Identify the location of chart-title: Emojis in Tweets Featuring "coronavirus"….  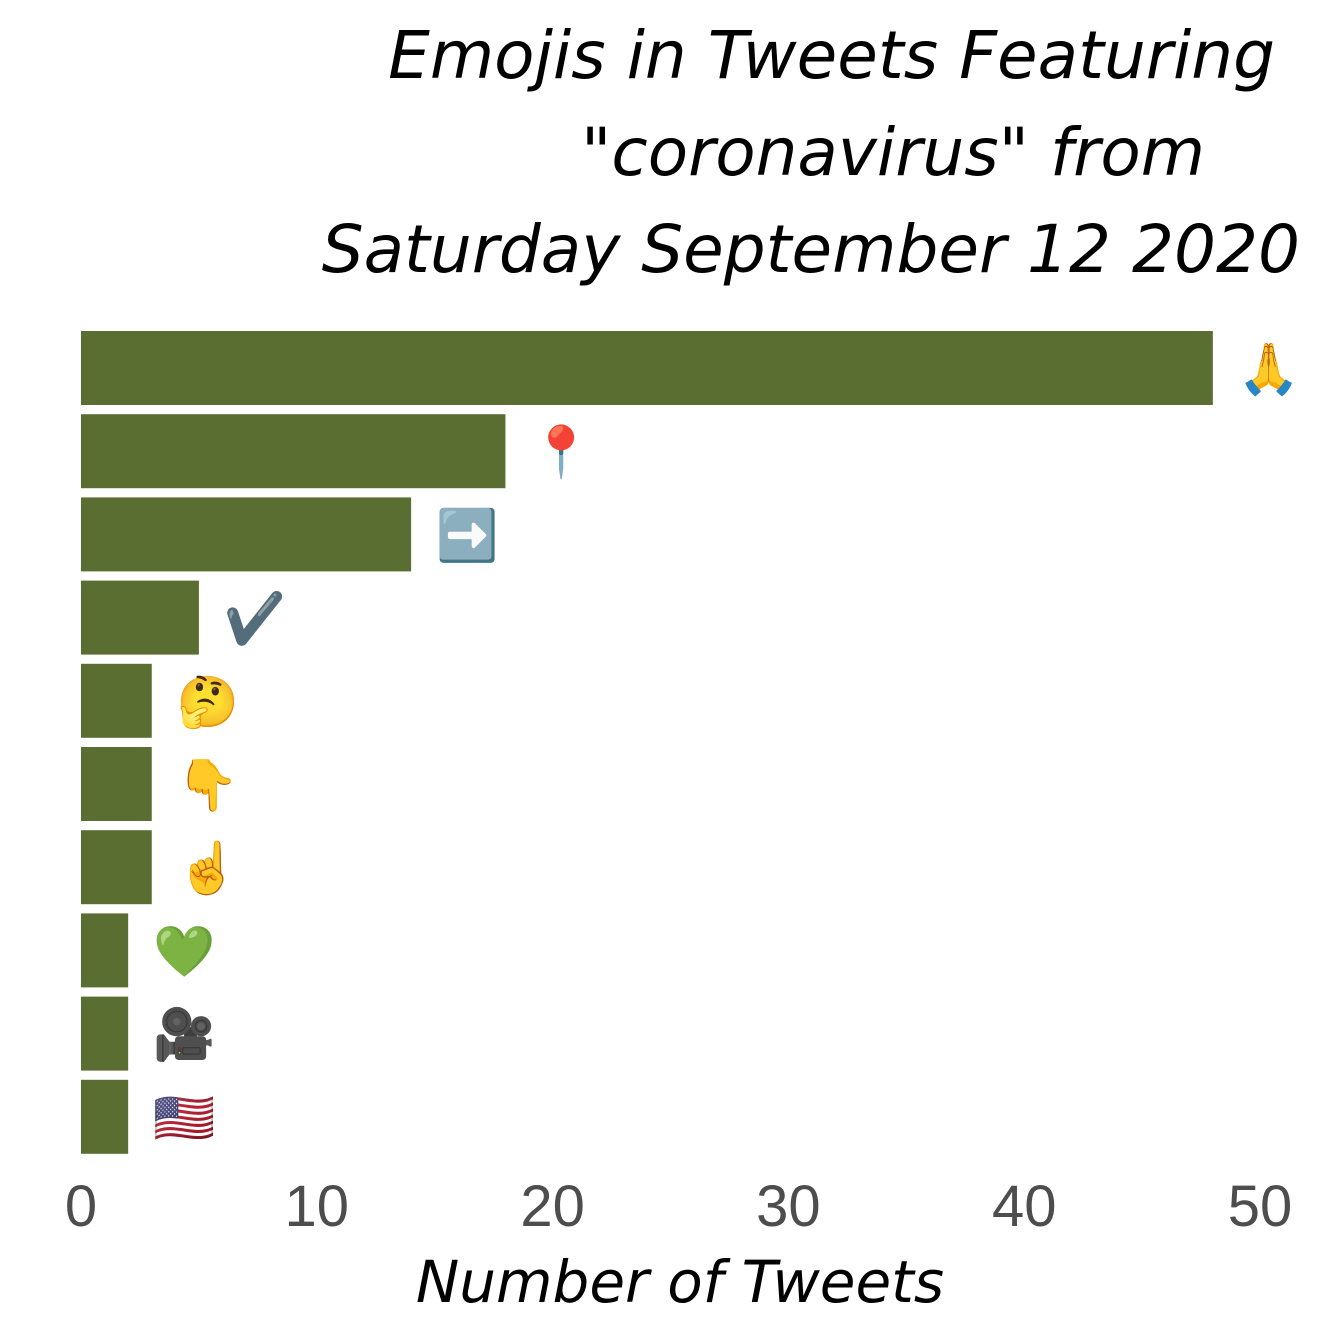
(811, 152).